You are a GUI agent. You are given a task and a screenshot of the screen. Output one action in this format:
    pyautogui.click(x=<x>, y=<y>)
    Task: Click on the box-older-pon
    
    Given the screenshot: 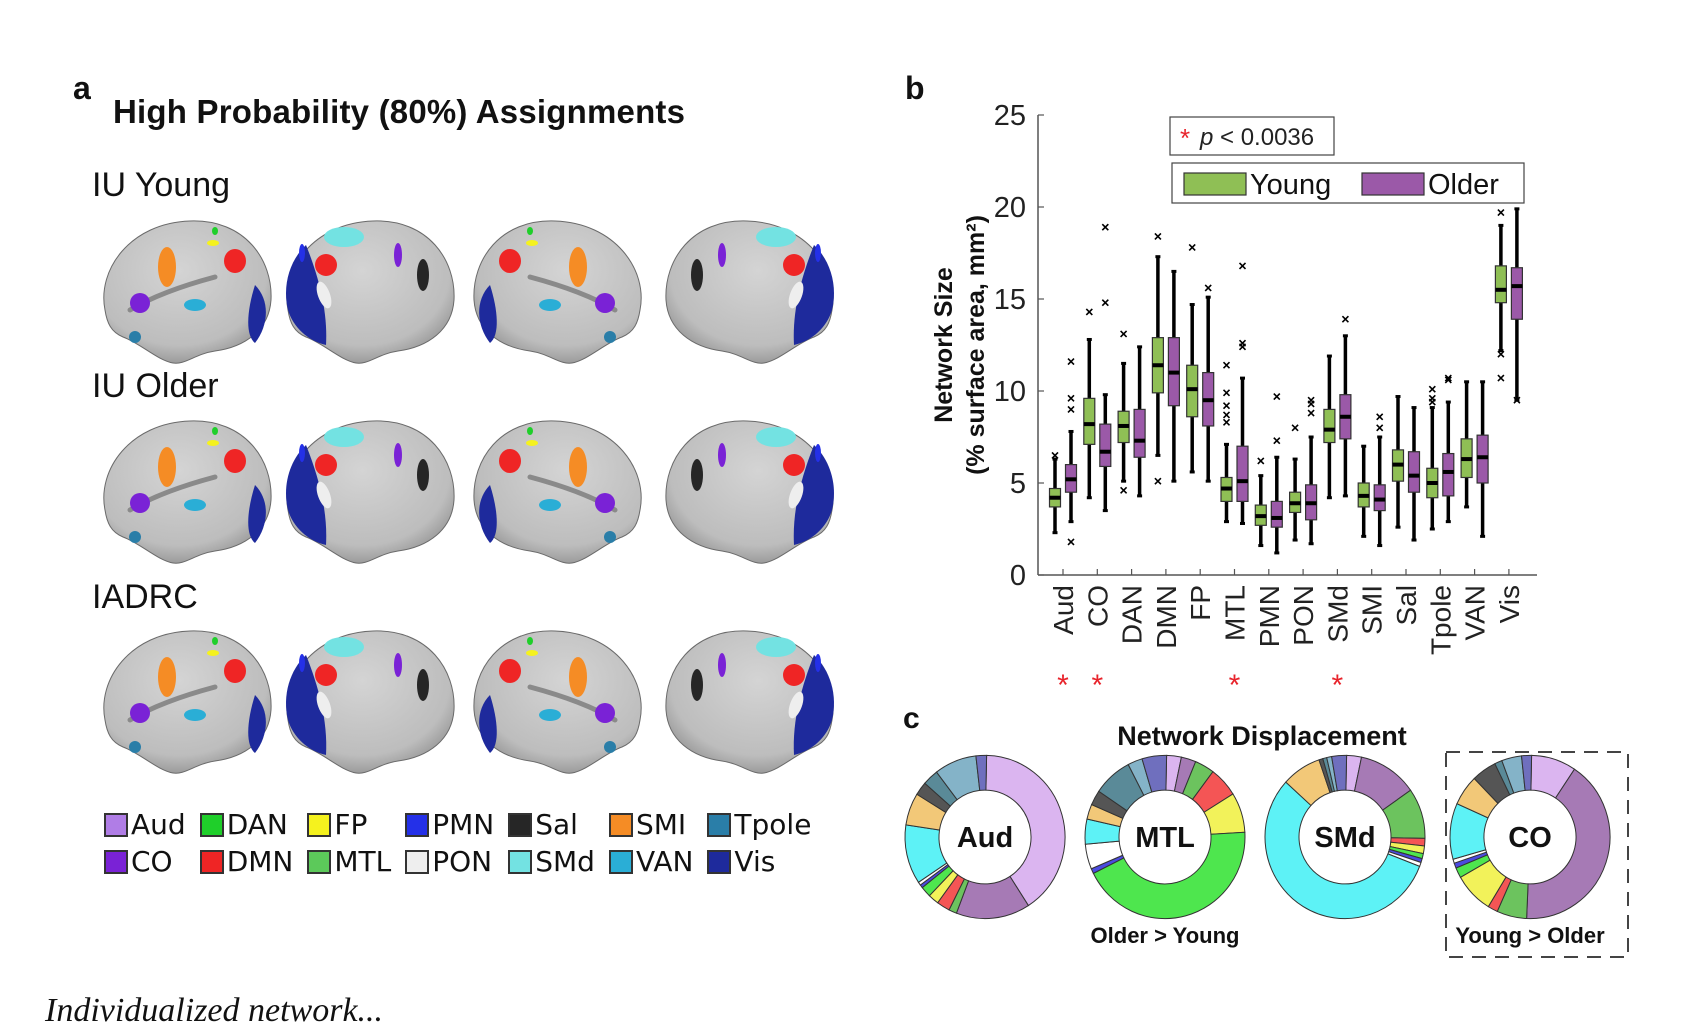 What is the action you would take?
    pyautogui.click(x=1311, y=471)
    